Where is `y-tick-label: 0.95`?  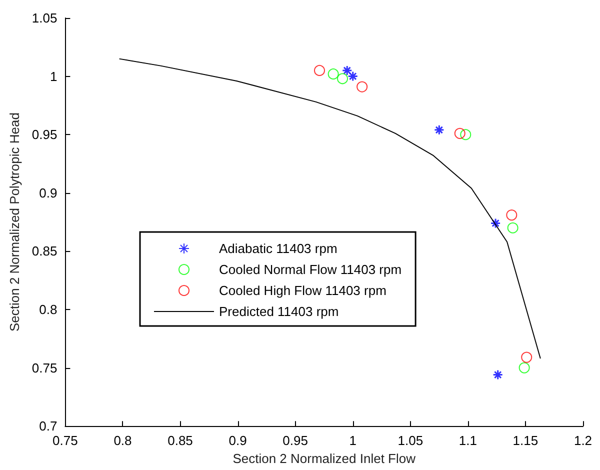
y-tick-label: 0.95 is located at coordinates (45, 134).